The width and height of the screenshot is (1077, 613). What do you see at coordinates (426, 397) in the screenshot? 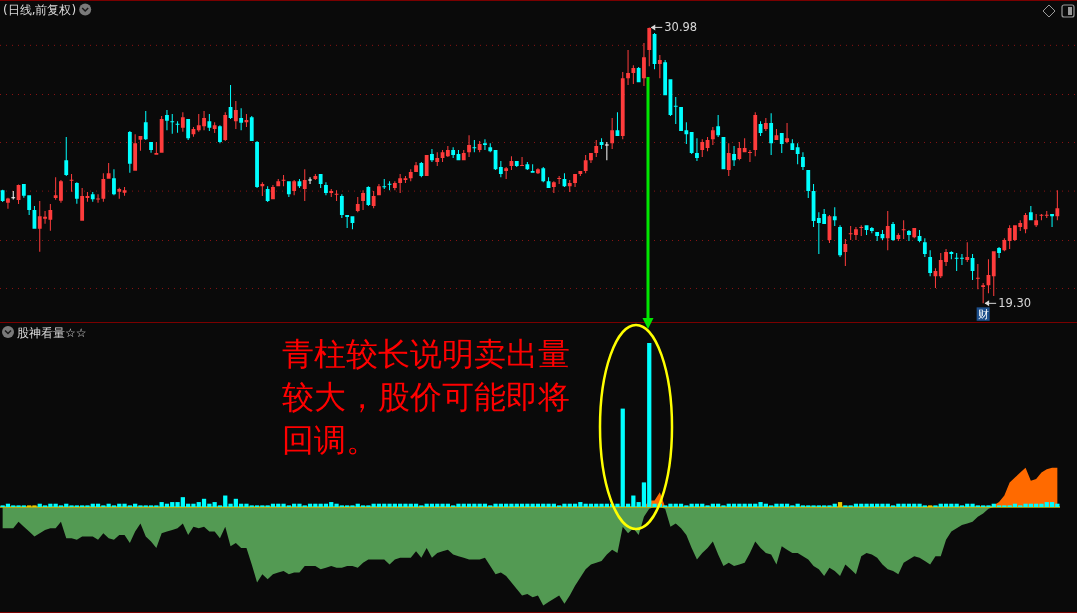
I see `annotation: 青柱较长说明卖出量较大，股价可能即将回调。` at bounding box center [426, 397].